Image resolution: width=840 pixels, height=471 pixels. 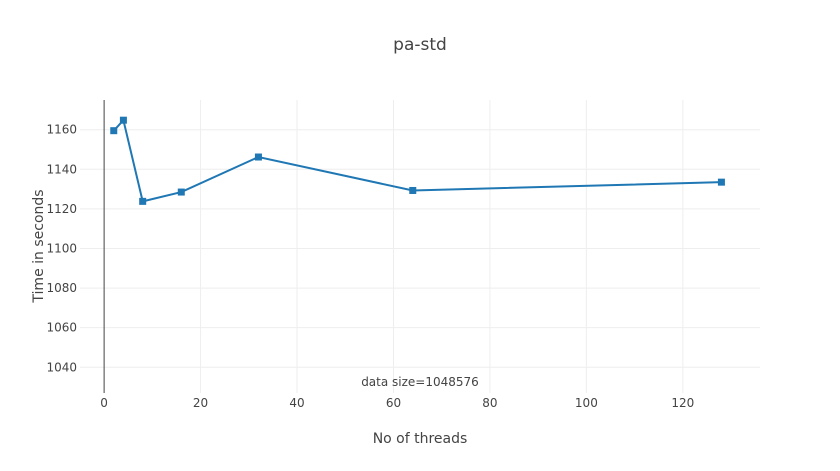 I want to click on x-tick-label: 100, so click(x=586, y=403).